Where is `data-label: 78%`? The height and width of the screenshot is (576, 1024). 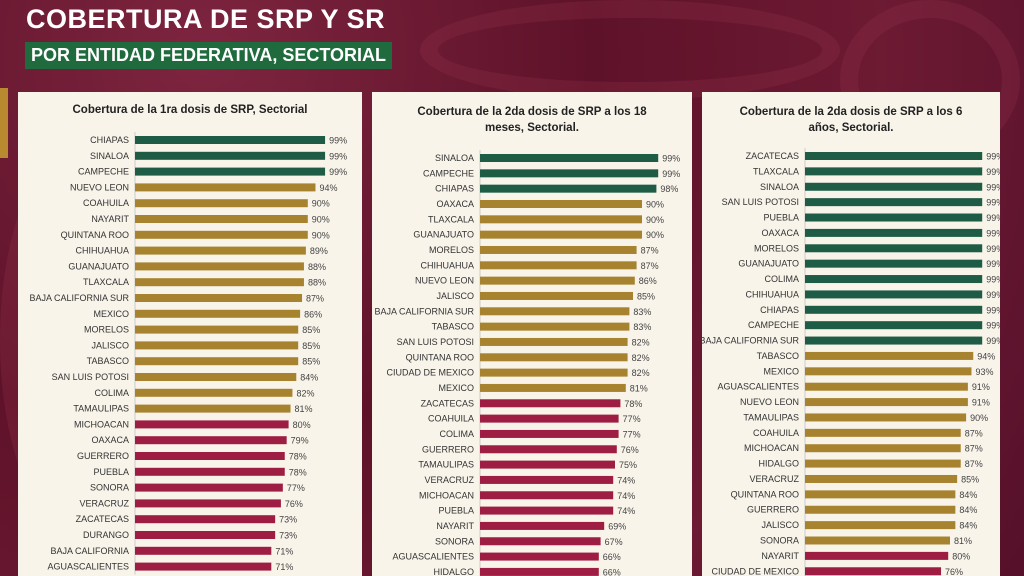 data-label: 78% is located at coordinates (298, 457).